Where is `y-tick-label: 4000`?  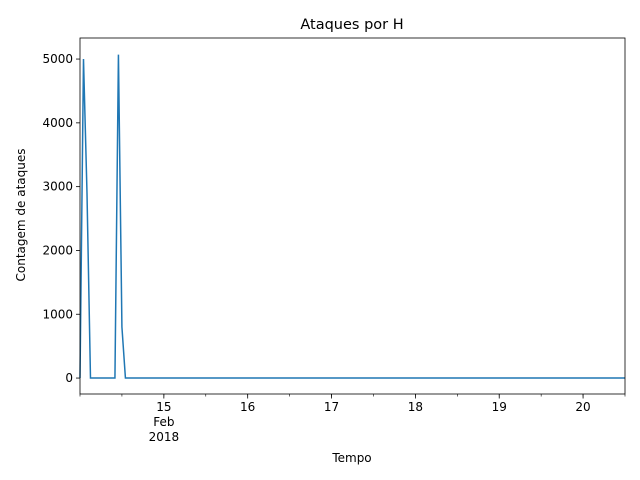 y-tick-label: 4000 is located at coordinates (57, 123).